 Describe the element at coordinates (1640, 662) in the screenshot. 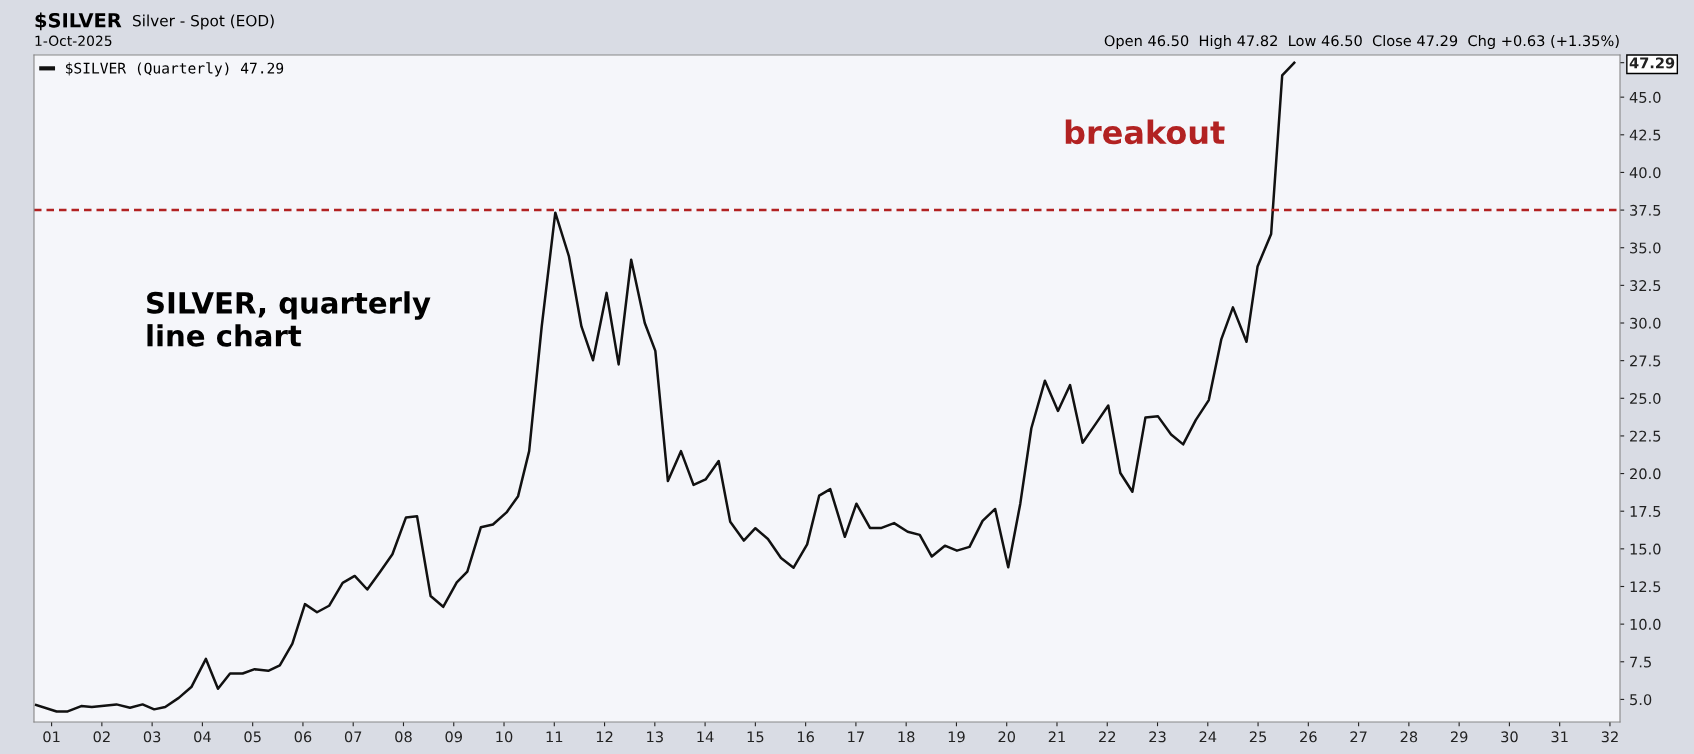

I see `y-tick-label: 7.5` at that location.